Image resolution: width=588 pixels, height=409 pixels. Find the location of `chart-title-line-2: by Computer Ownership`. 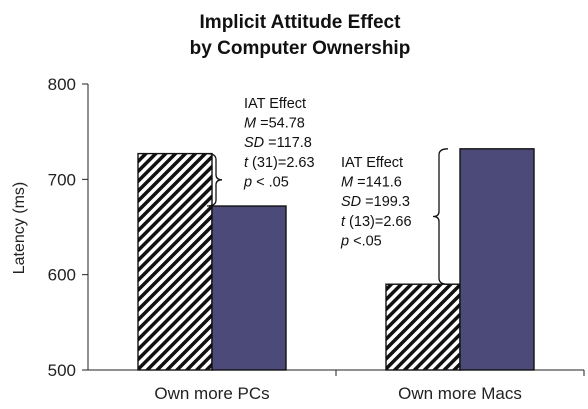

chart-title-line-2: by Computer Ownership is located at coordinates (300, 48).